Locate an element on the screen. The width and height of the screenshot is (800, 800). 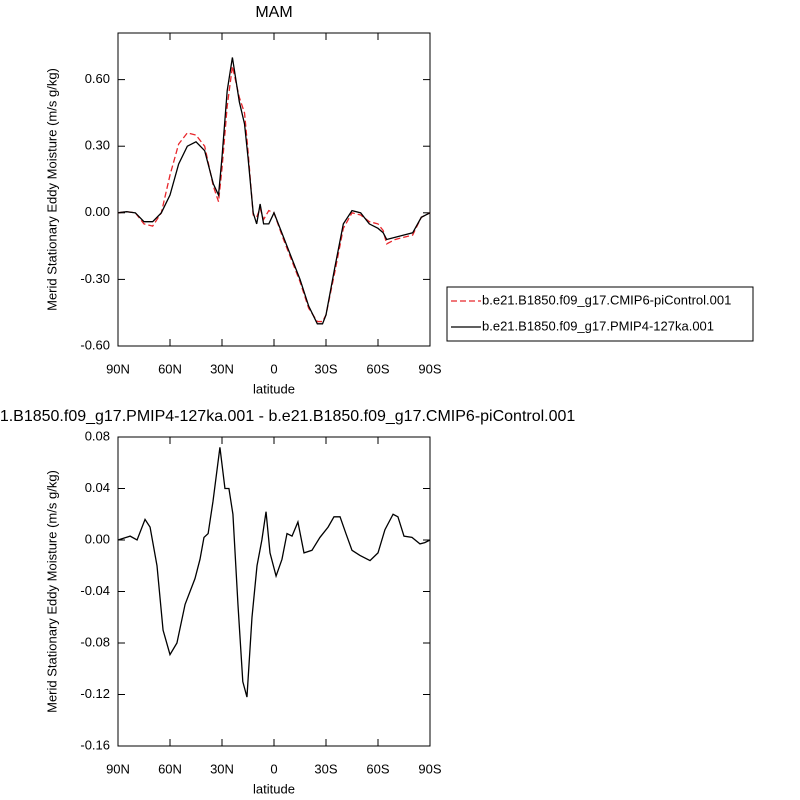
y-tick-label: -0.08 is located at coordinates (95, 641).